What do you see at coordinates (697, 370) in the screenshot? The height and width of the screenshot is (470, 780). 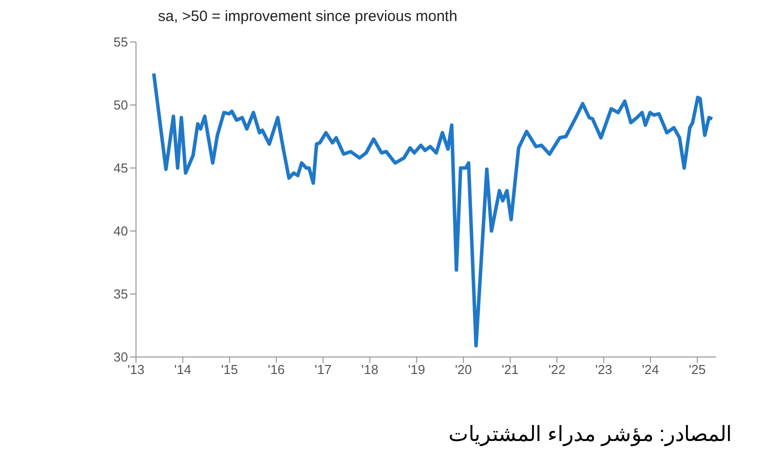 I see `x-tick-label: '25` at bounding box center [697, 370].